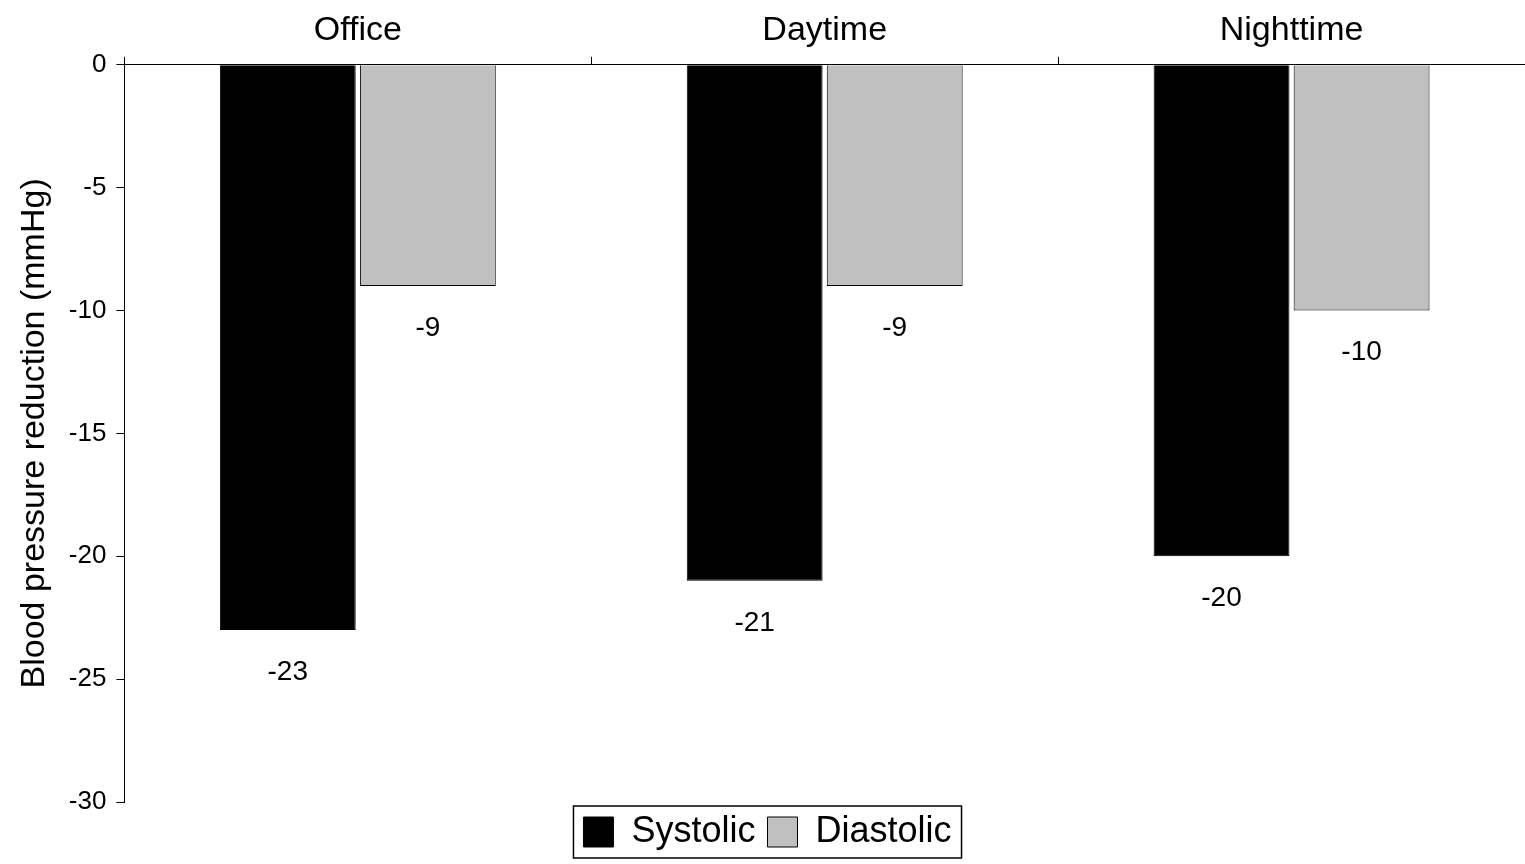 This screenshot has height=864, width=1525. Describe the element at coordinates (693, 829) in the screenshot. I see `legend-label: Systolic` at that location.